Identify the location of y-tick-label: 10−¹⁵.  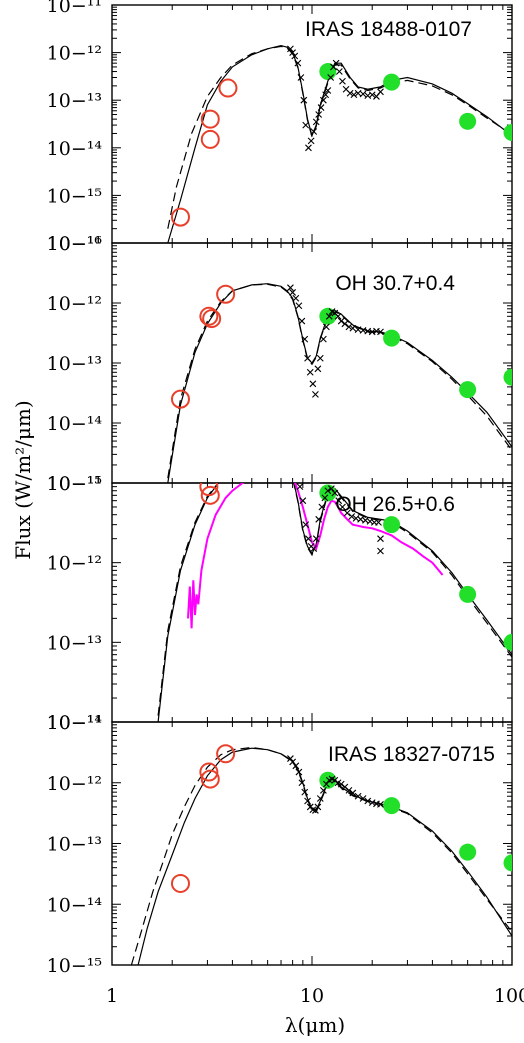
(74, 484).